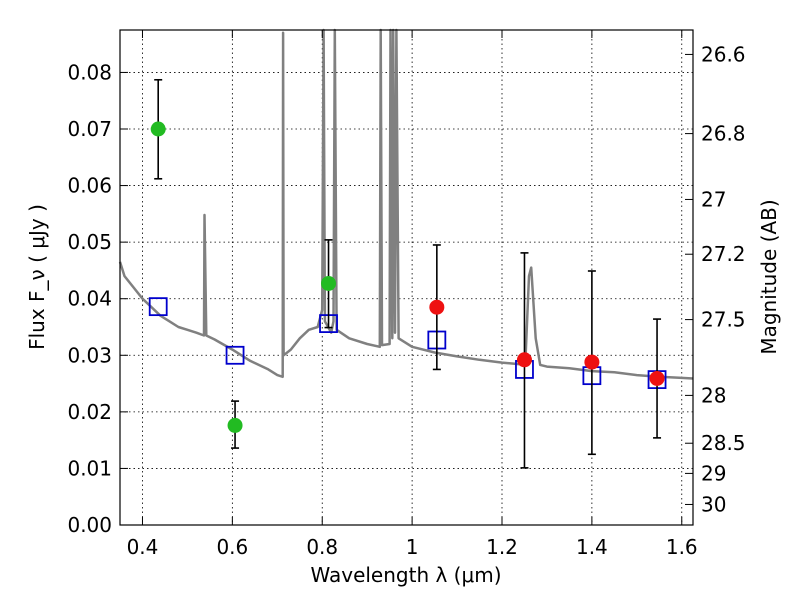 This screenshot has width=800, height=600. Describe the element at coordinates (412, 547) in the screenshot. I see `x-tick-label: 1` at that location.